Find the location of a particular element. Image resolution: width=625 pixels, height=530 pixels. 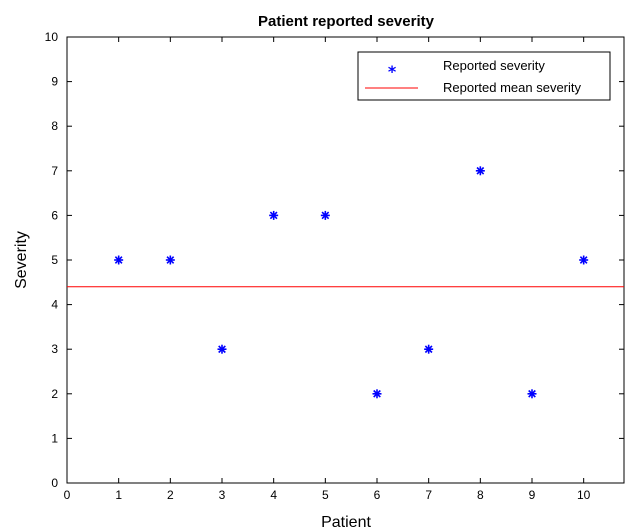

legend-label-mean: Reported mean severity is located at coordinates (512, 87).